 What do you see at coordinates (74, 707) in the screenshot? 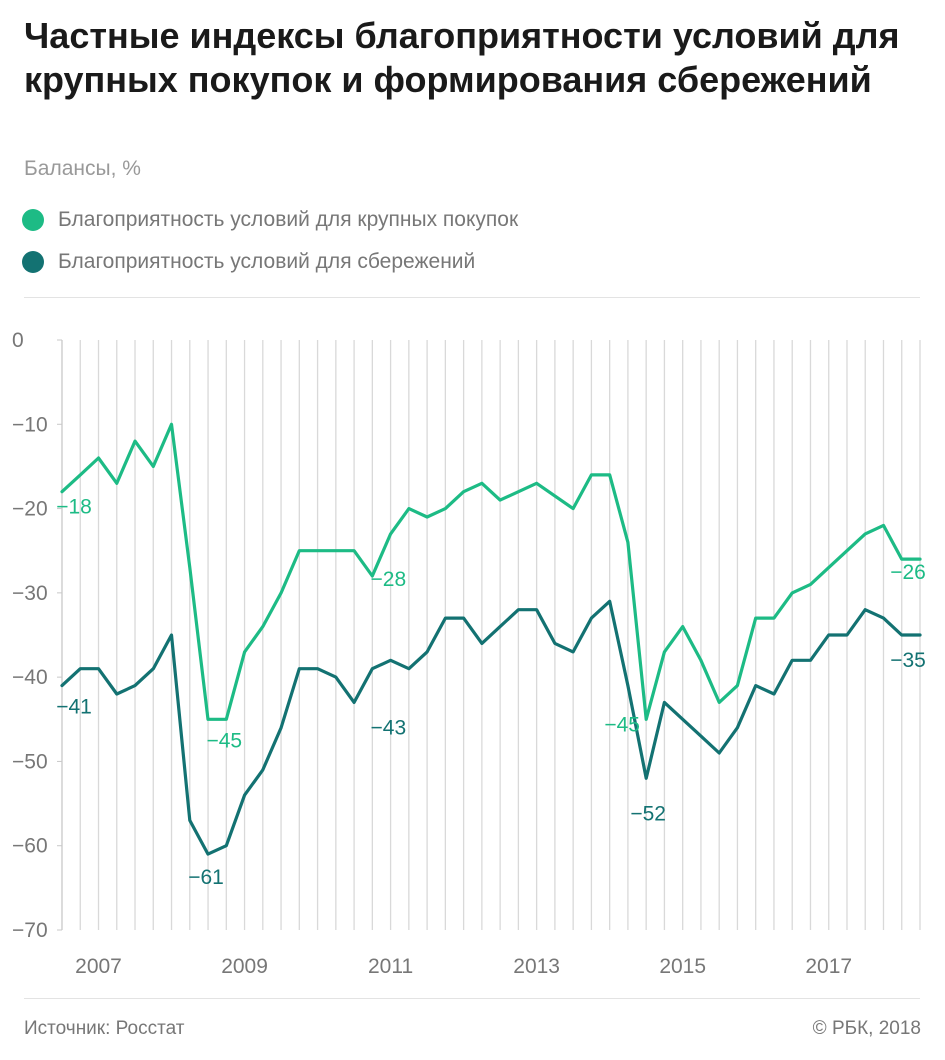
I see `savings-data-label: −41` at bounding box center [74, 707].